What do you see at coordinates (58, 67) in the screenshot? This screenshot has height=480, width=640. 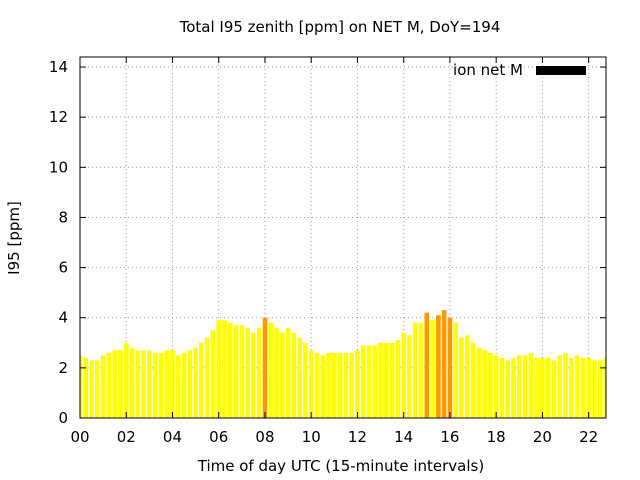 I see `y-tick-label: 14` at bounding box center [58, 67].